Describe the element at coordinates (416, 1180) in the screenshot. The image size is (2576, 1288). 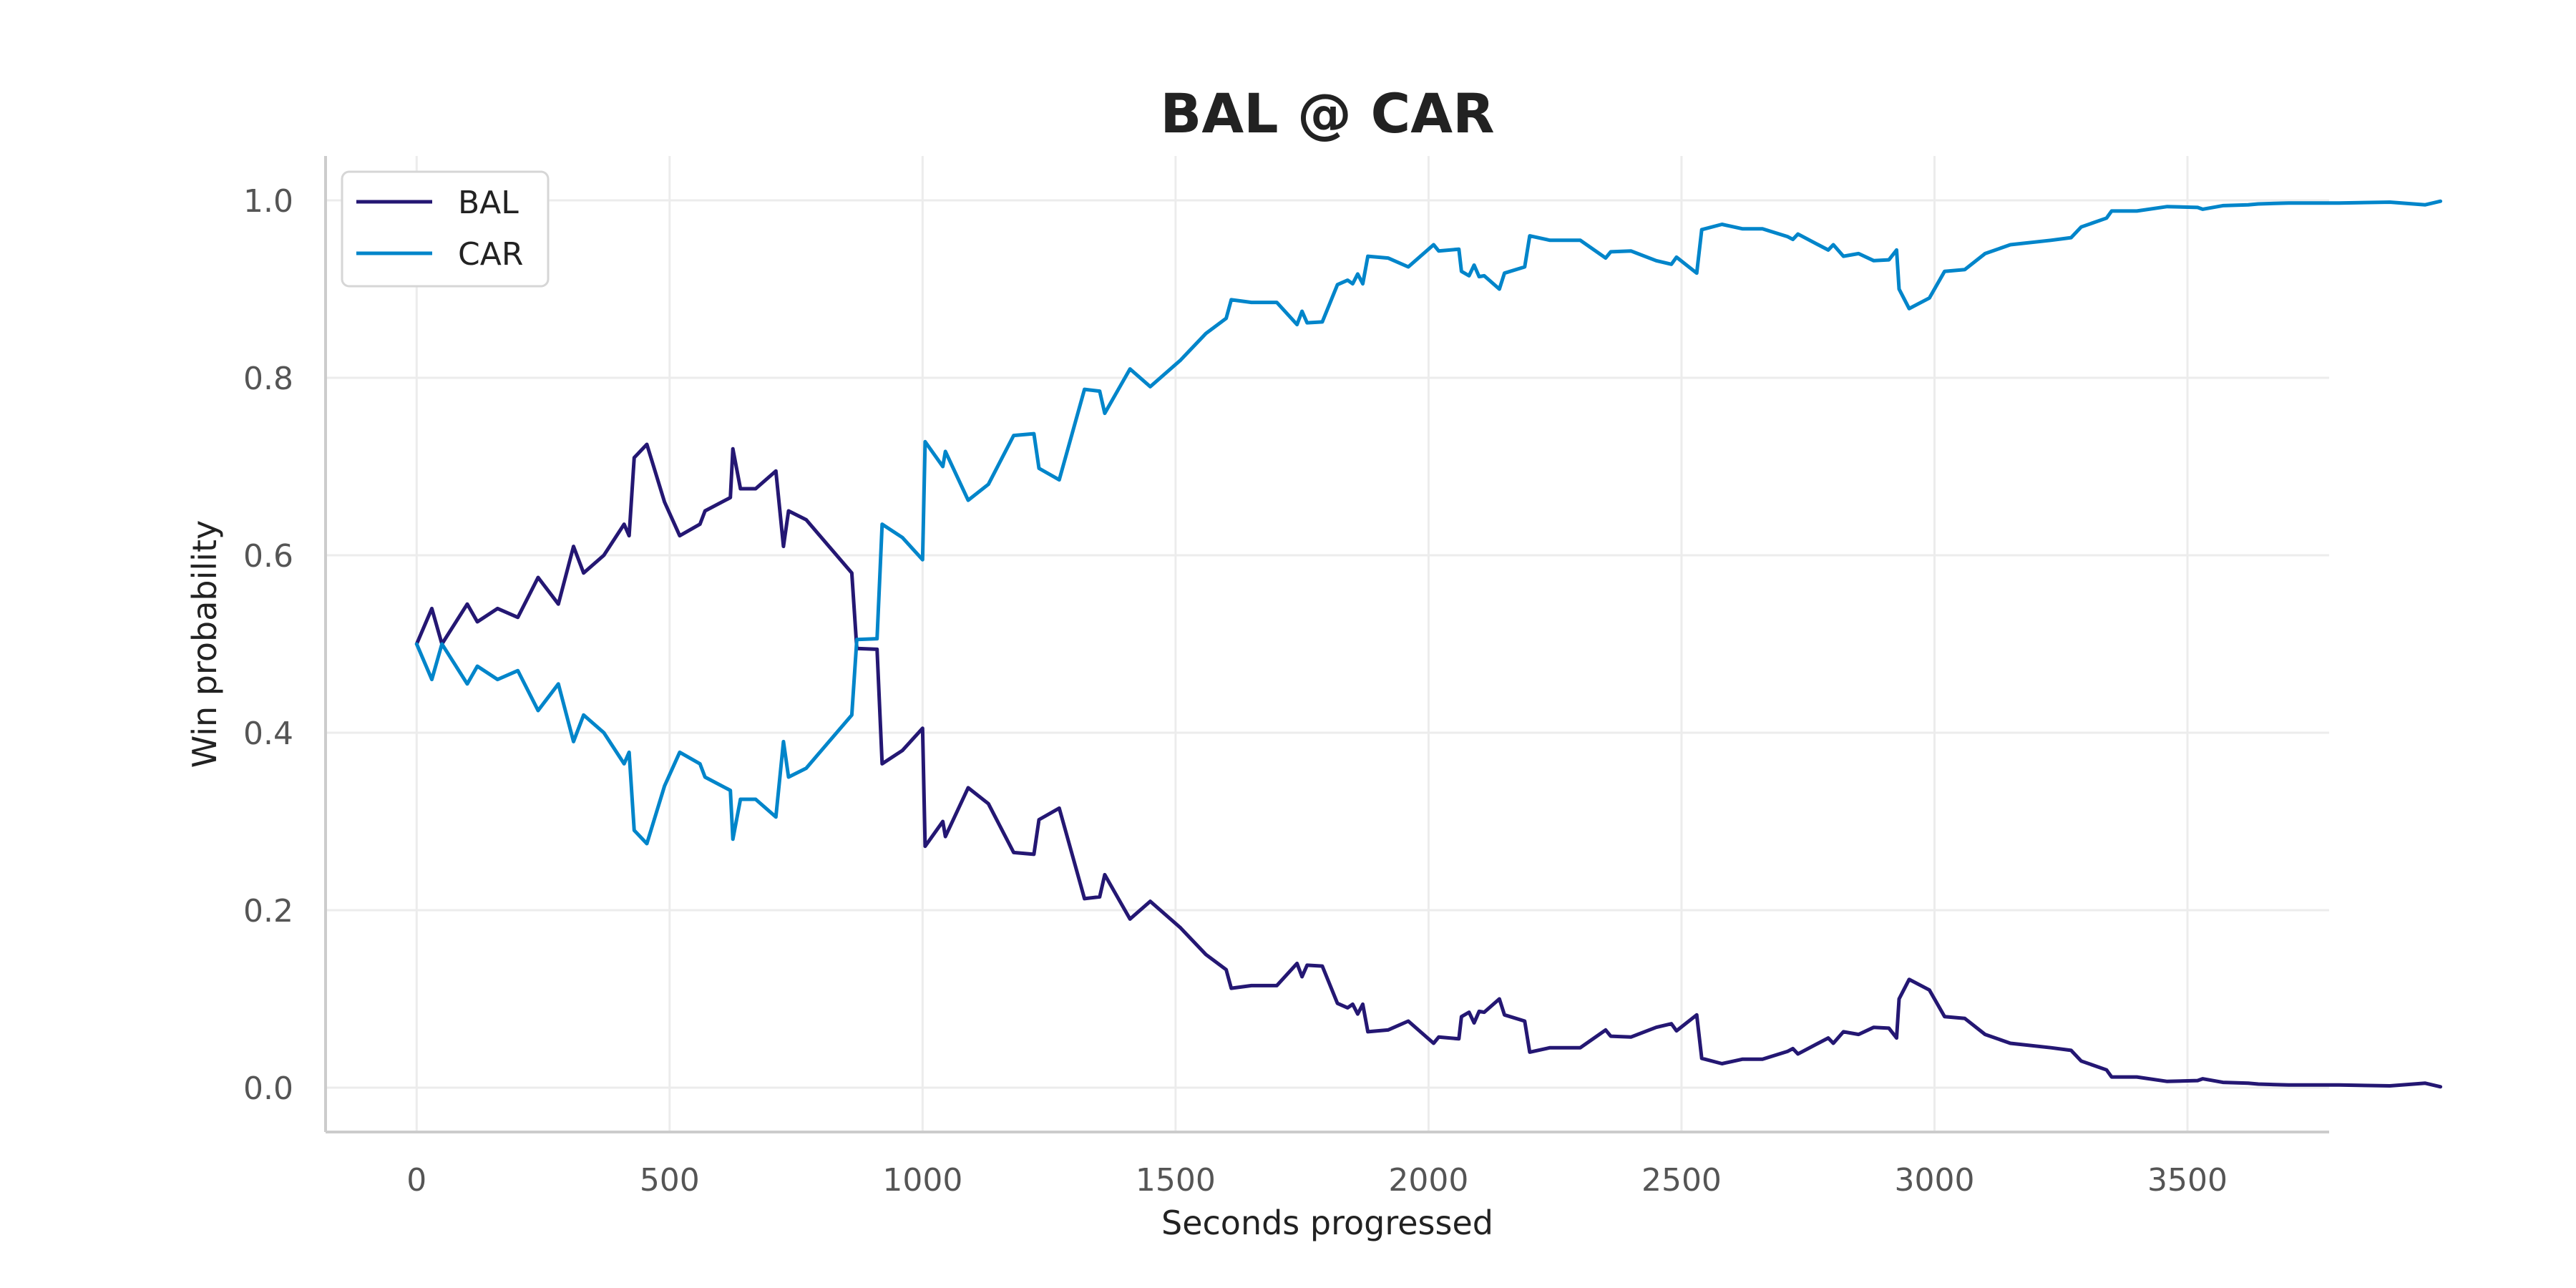
I see `x-tick-label: 0` at that location.